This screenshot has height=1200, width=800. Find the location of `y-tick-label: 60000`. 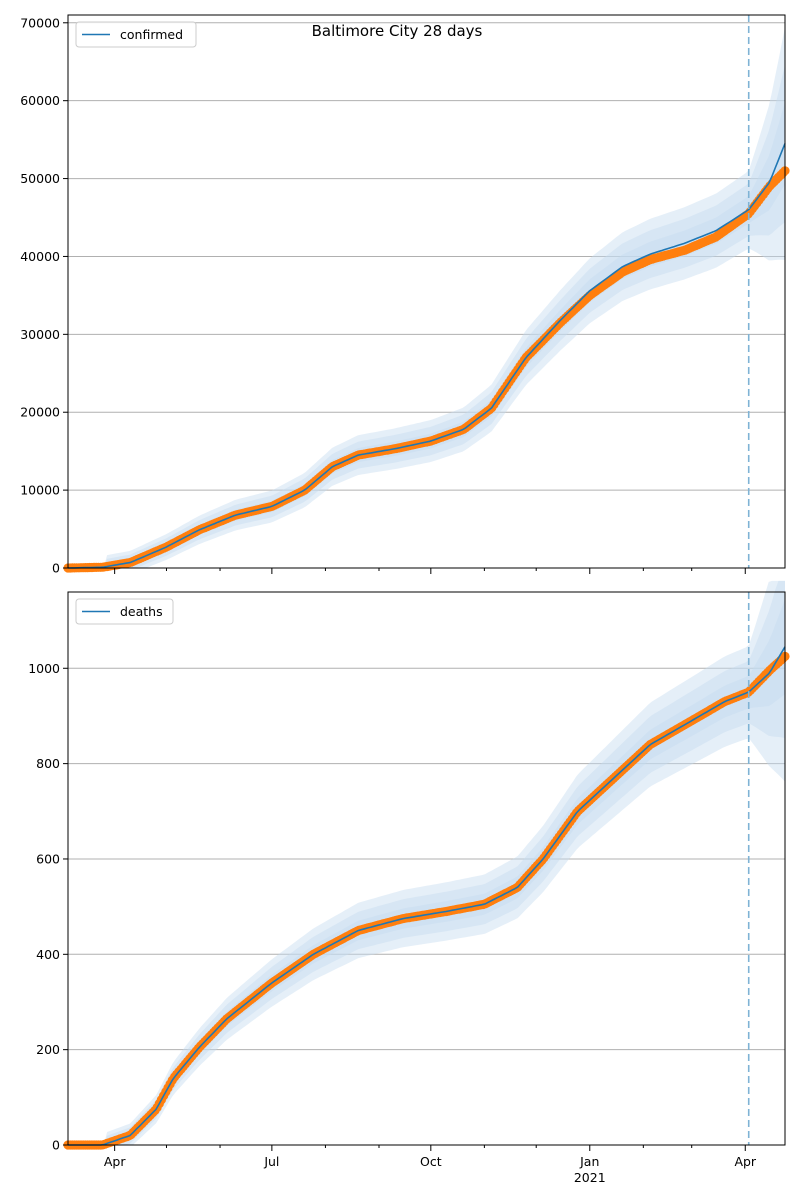

y-tick-label: 60000 is located at coordinates (40, 100).